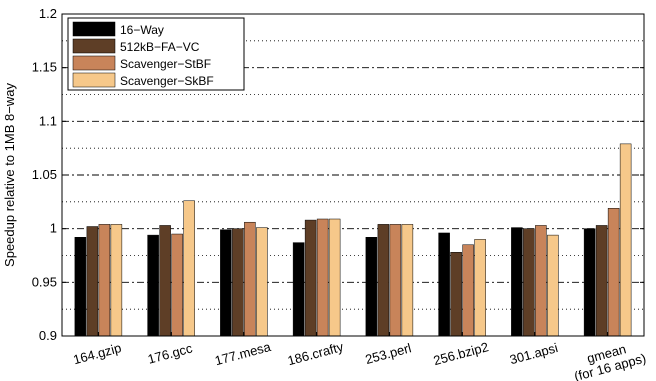 The image size is (656, 381). I want to click on legend-label-0: 16−Way, so click(142, 30).